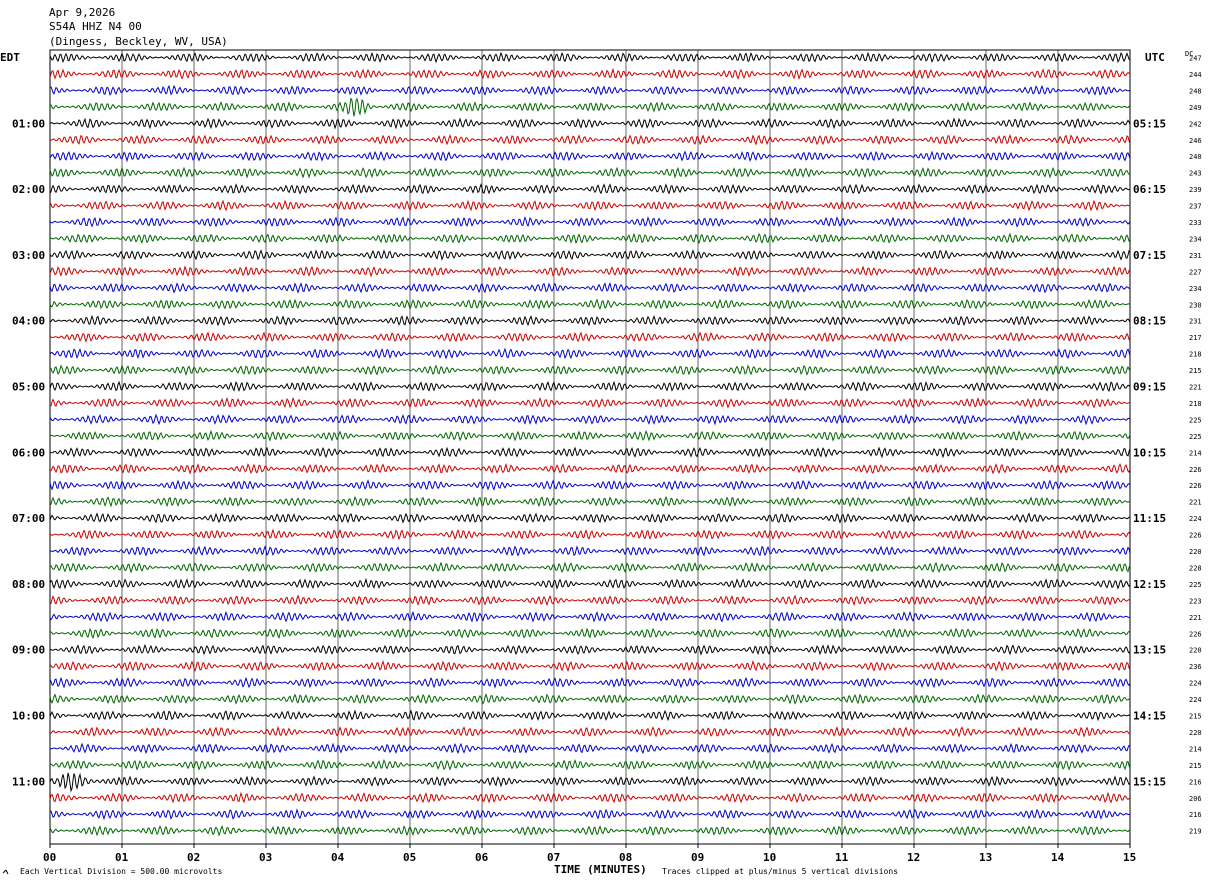  Describe the element at coordinates (1195, 322) in the screenshot. I see `dc-offset-value: 231` at that location.